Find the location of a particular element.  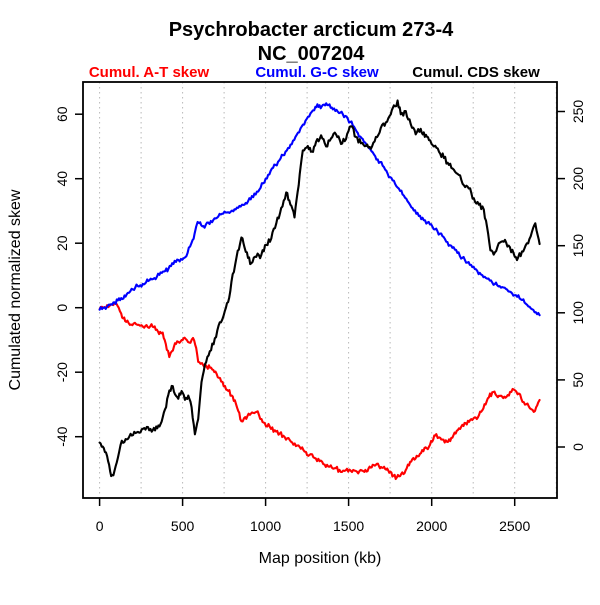

left-tick-label: 60 is located at coordinates (62, 114).